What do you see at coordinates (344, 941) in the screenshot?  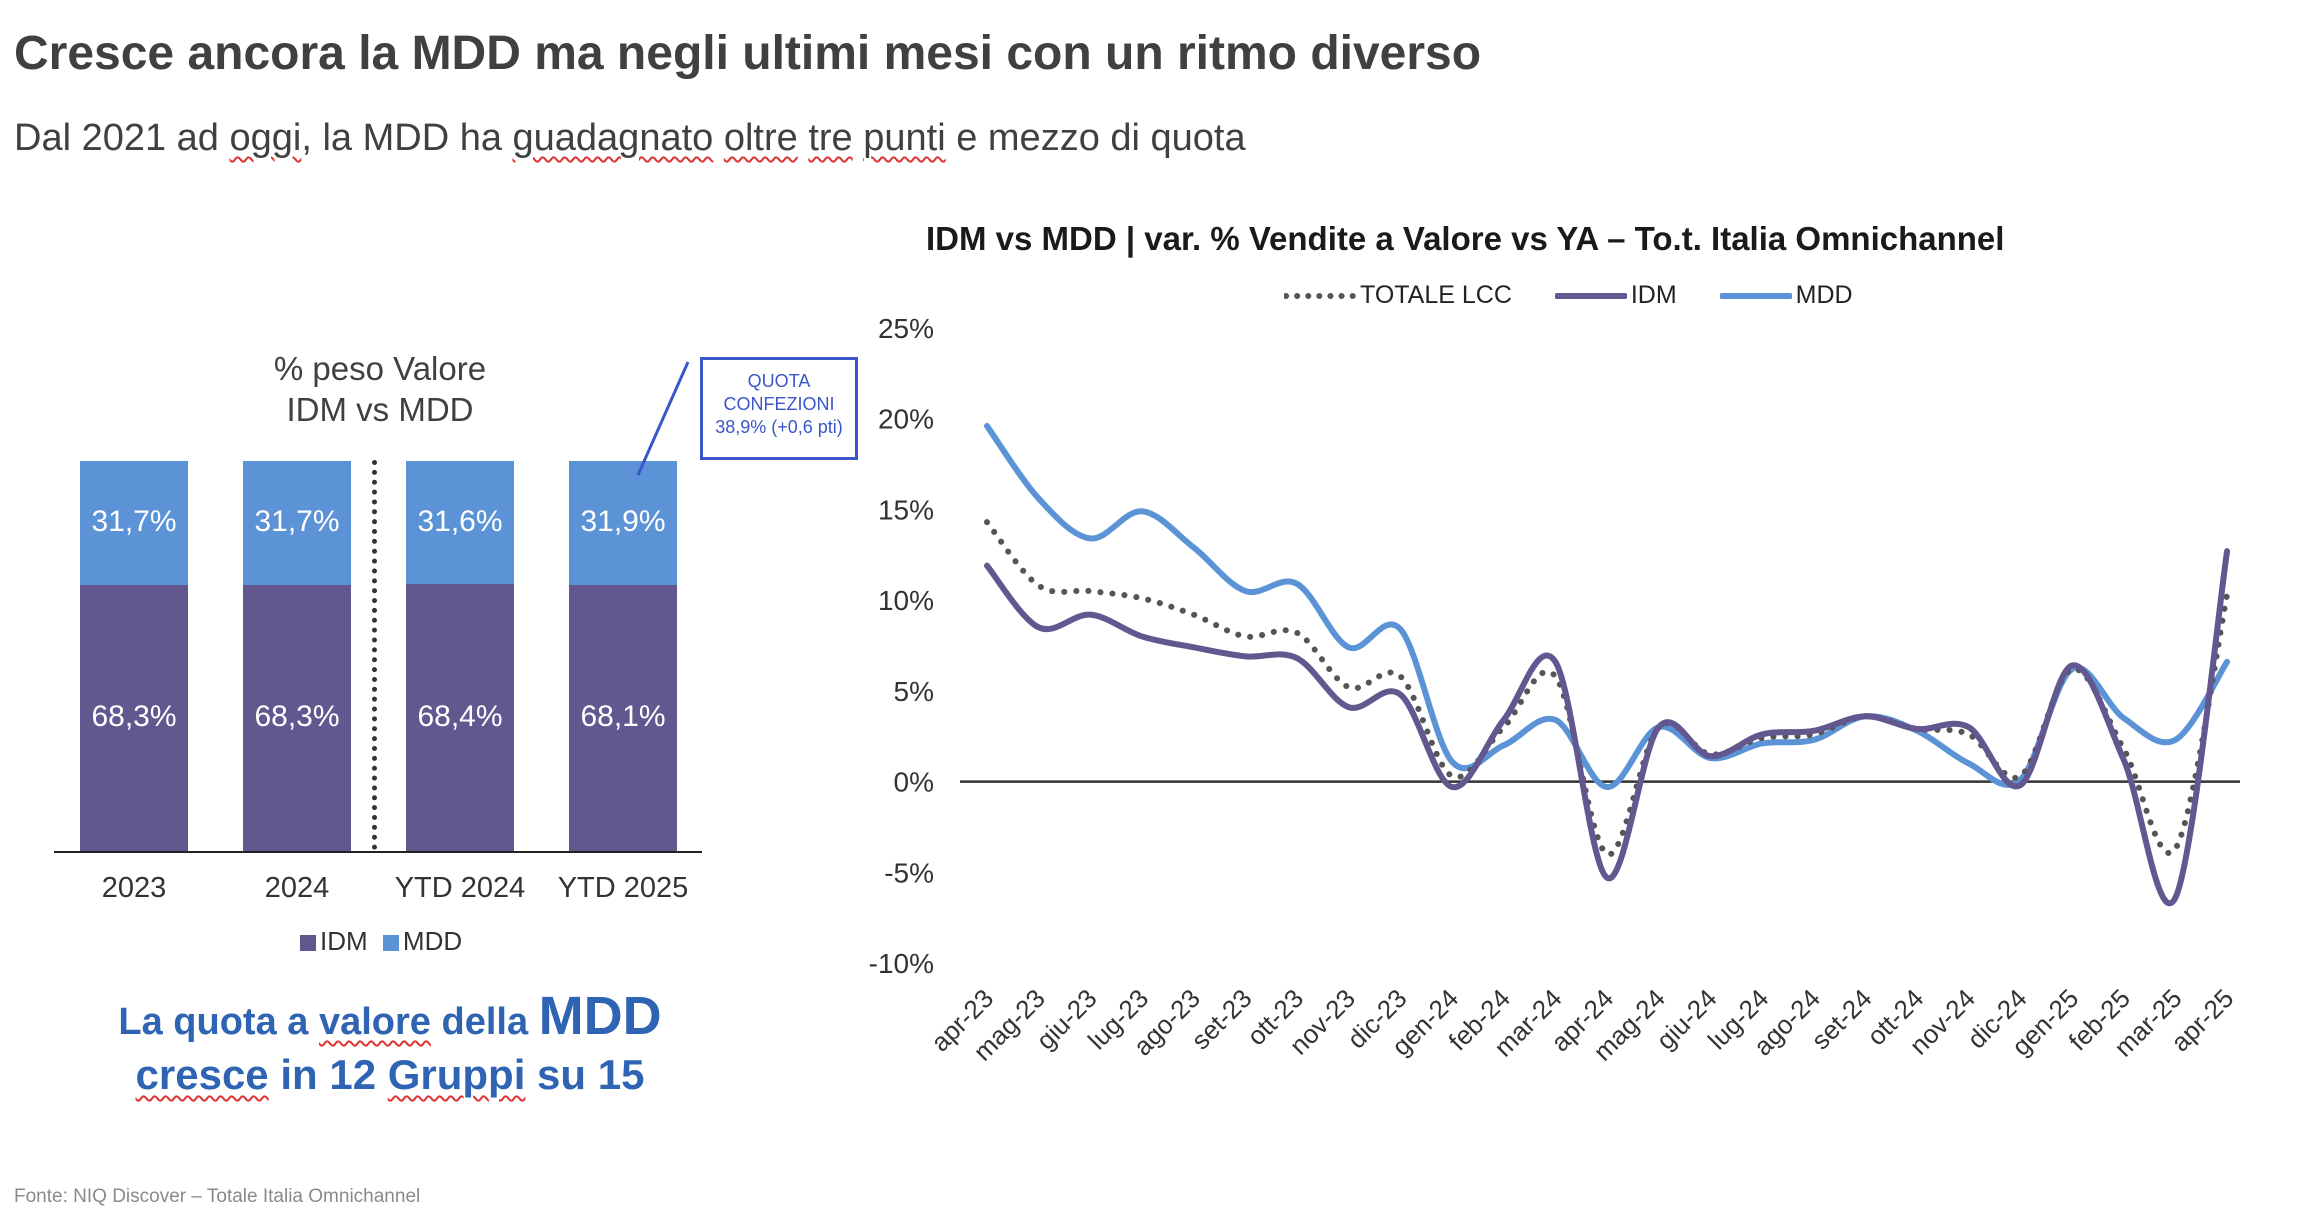 I see `legend-label-idm: IDM` at bounding box center [344, 941].